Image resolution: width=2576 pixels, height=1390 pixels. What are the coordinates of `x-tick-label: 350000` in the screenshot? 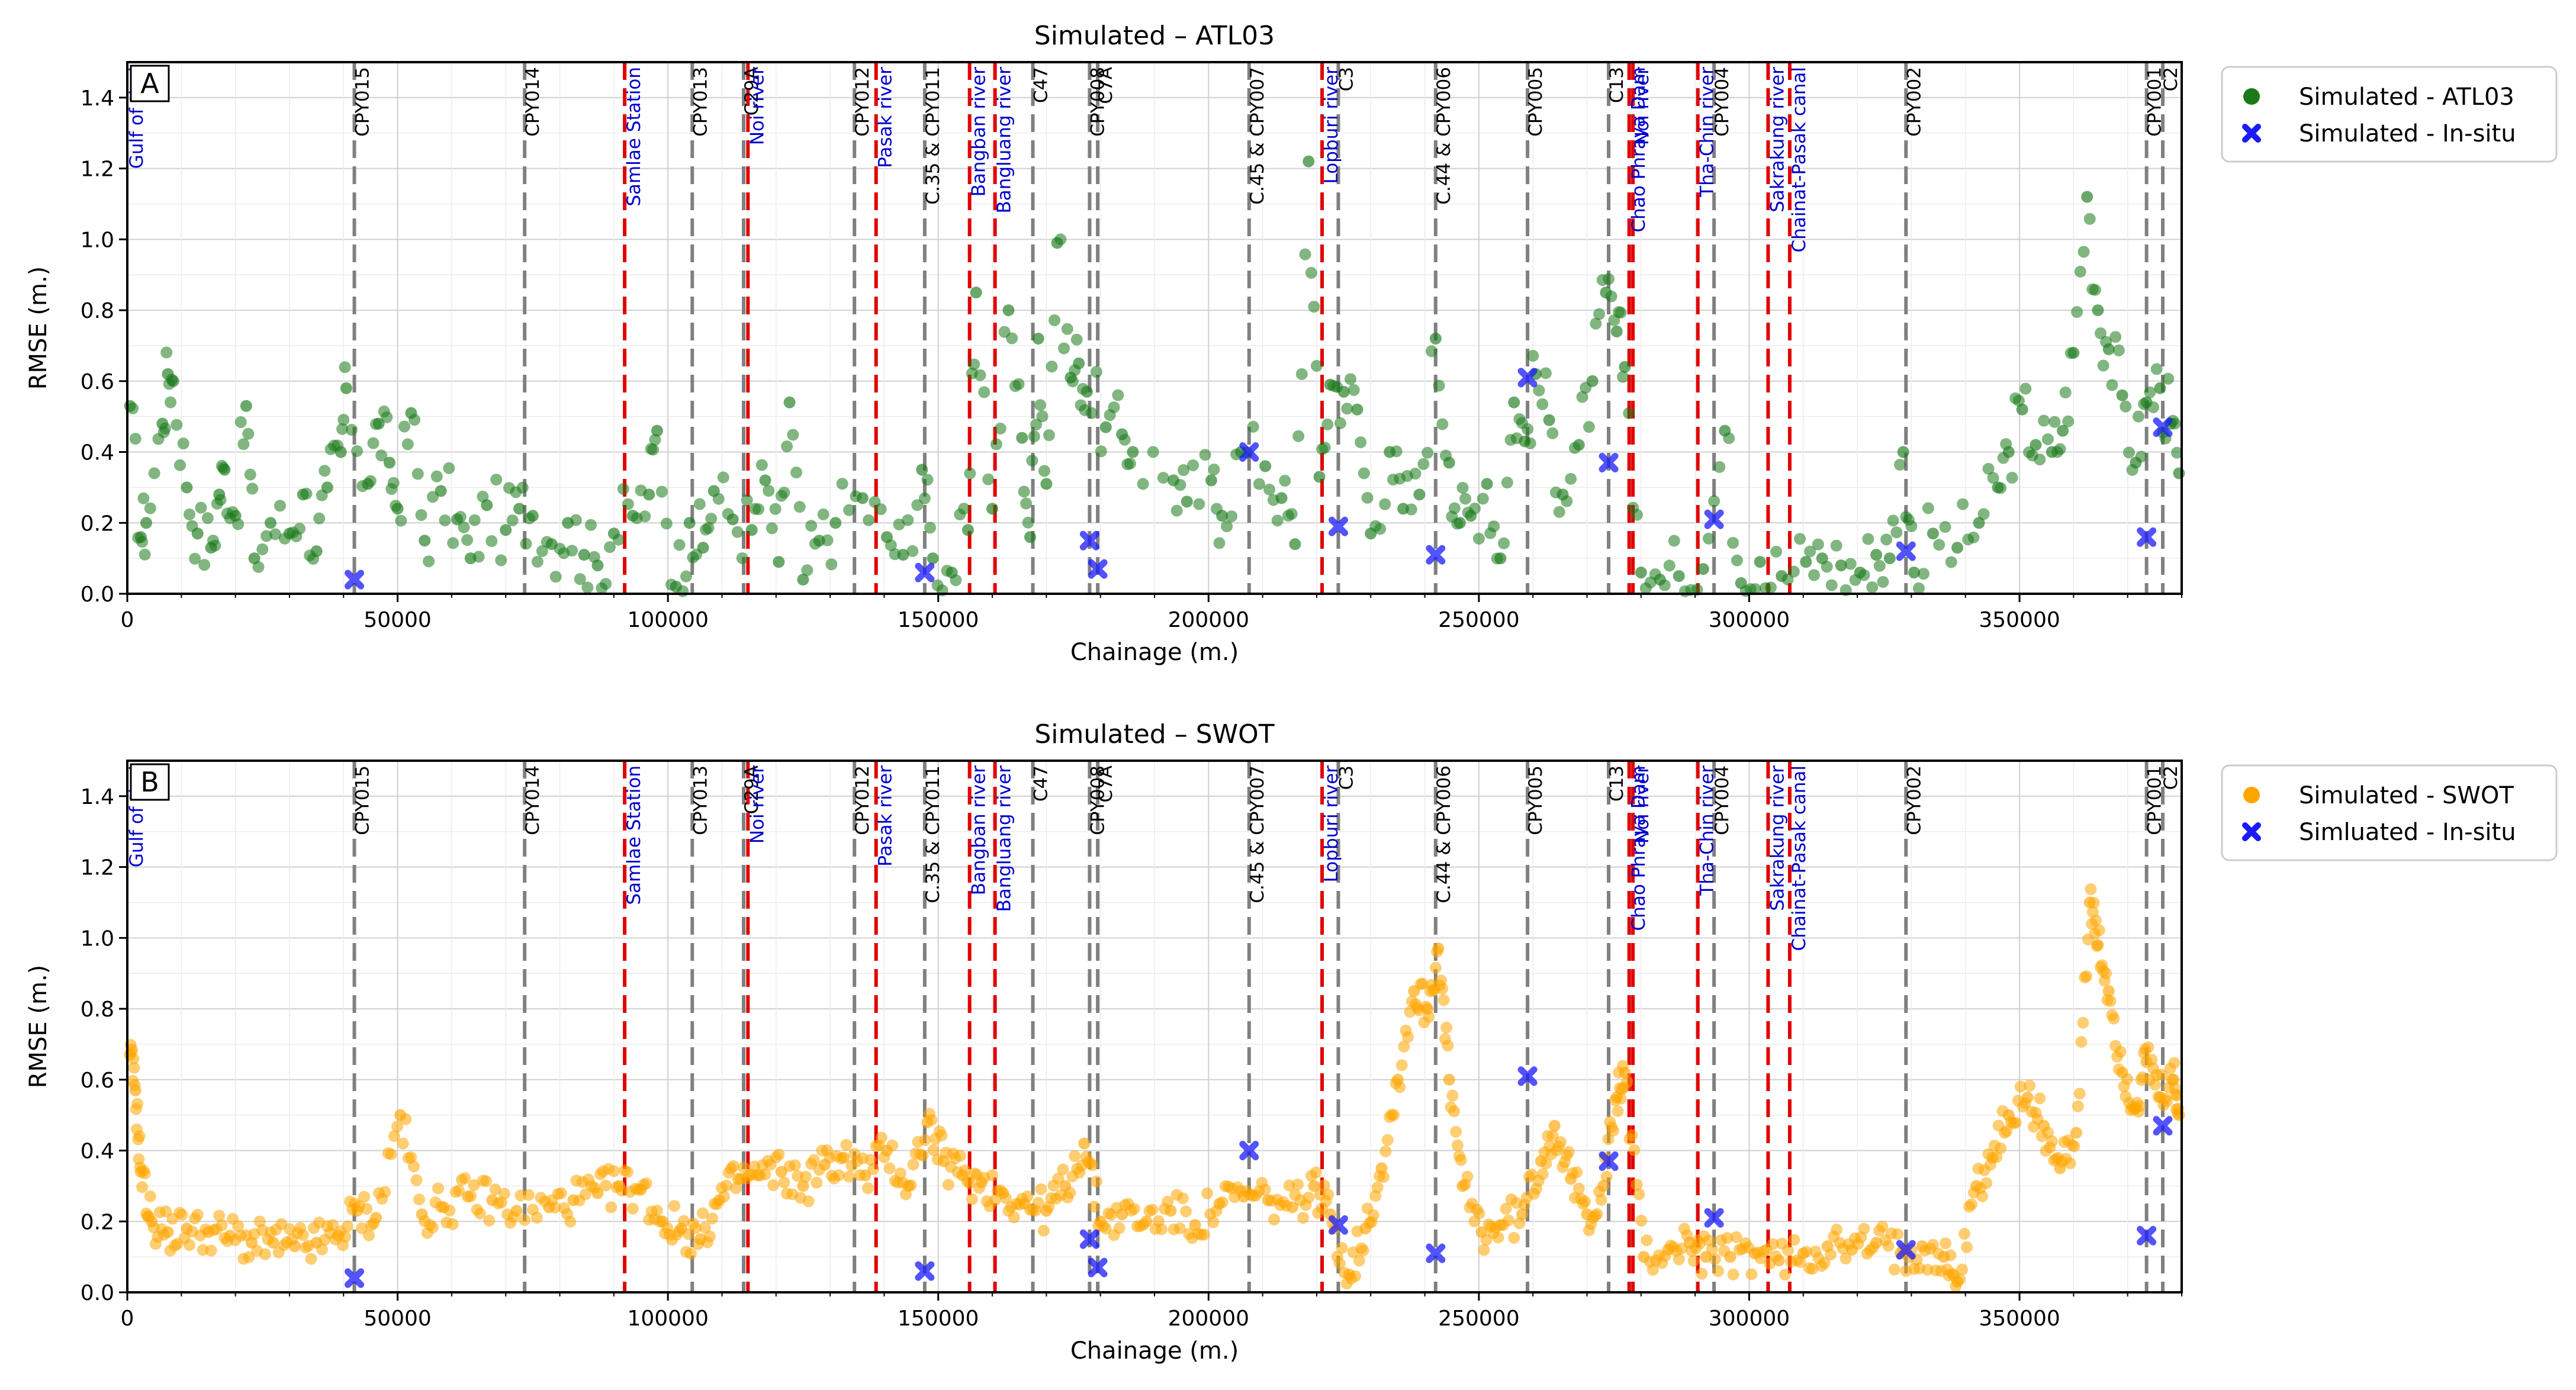 It's located at (2020, 1319).